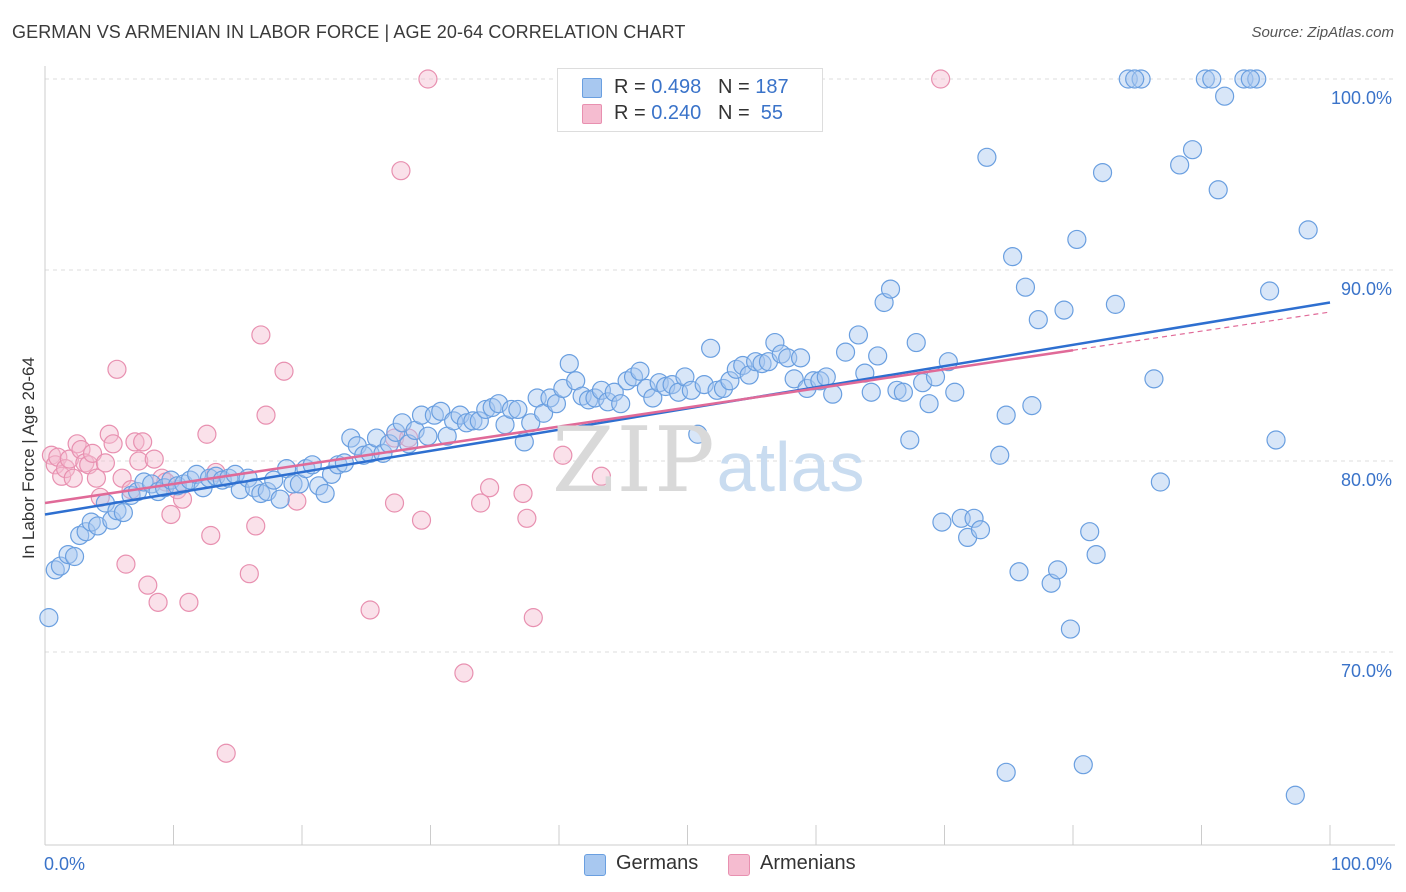  What do you see at coordinates (736, 87) in the screenshot?
I see `legend-n-label: N =` at bounding box center [736, 87].